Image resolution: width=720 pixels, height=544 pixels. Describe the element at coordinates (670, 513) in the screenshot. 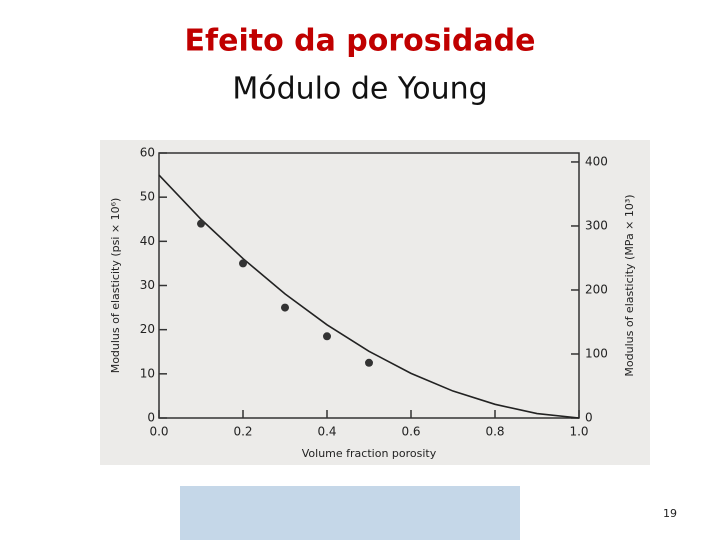

I see `page-number: 19` at that location.